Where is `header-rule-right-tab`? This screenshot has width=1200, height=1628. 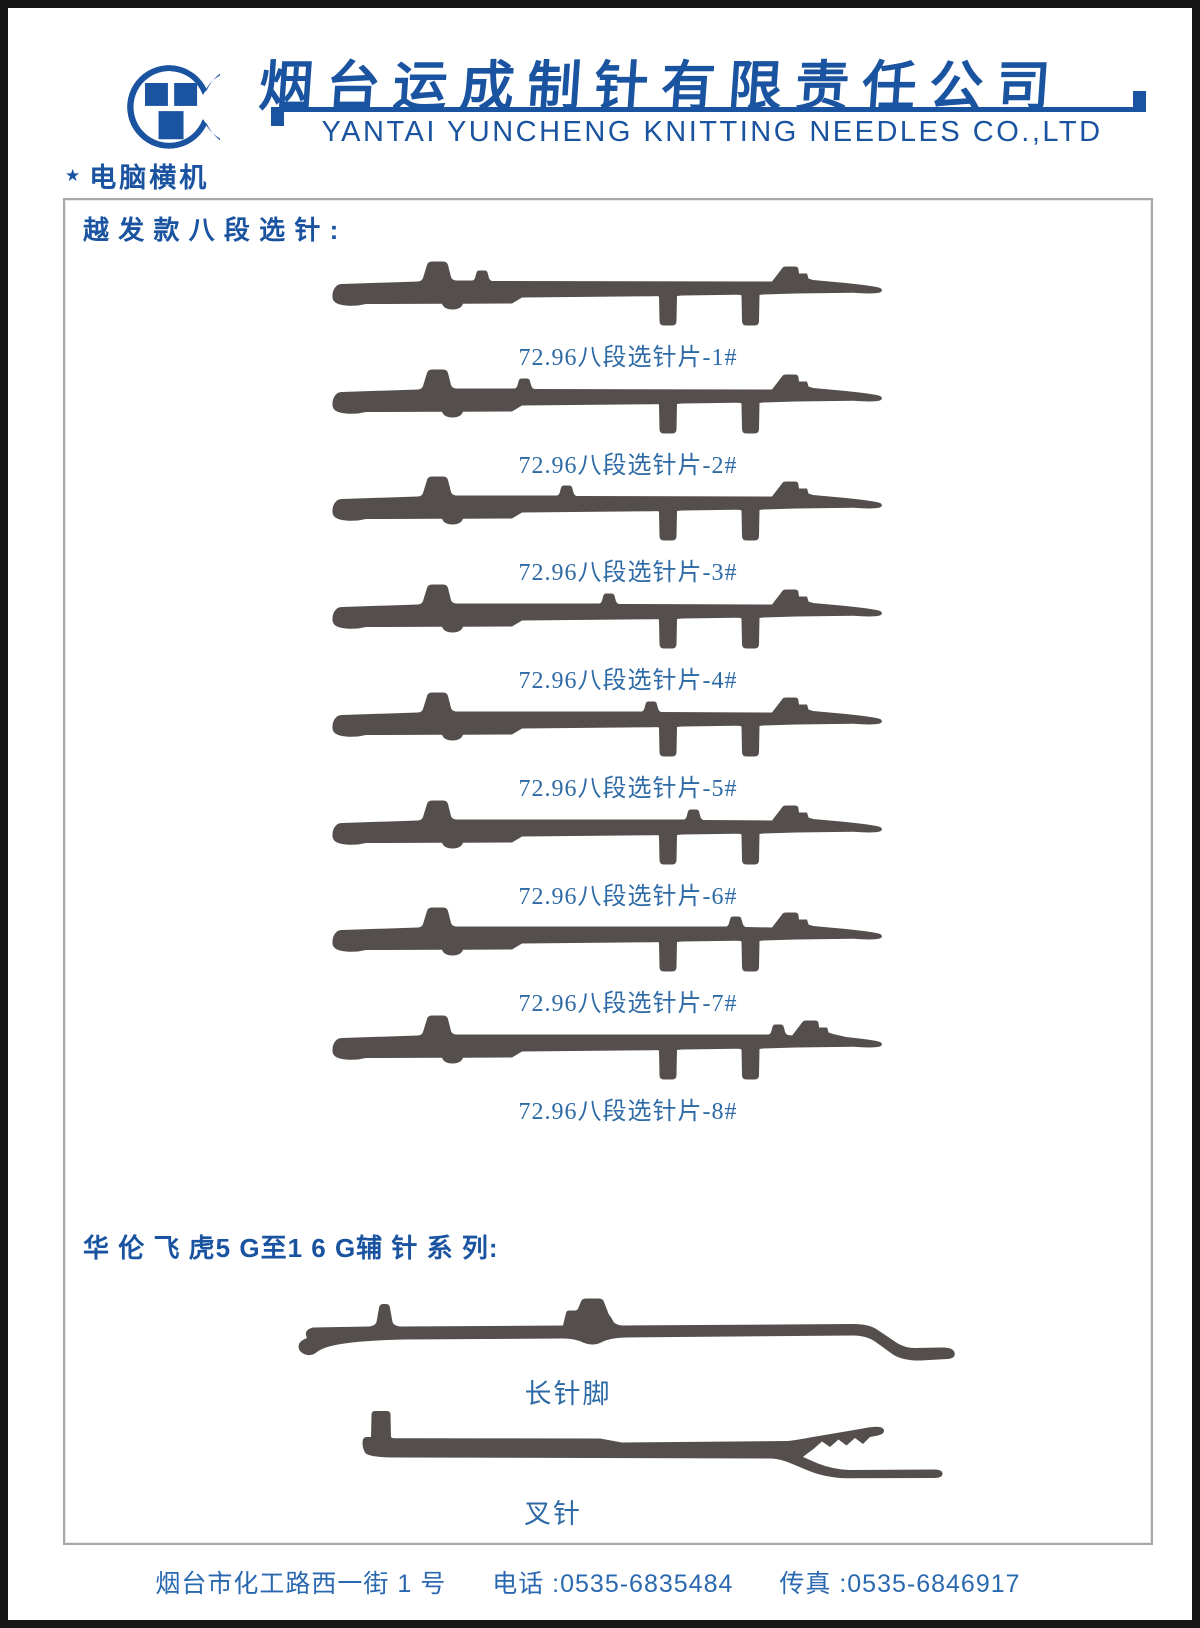 header-rule-right-tab is located at coordinates (1139, 99).